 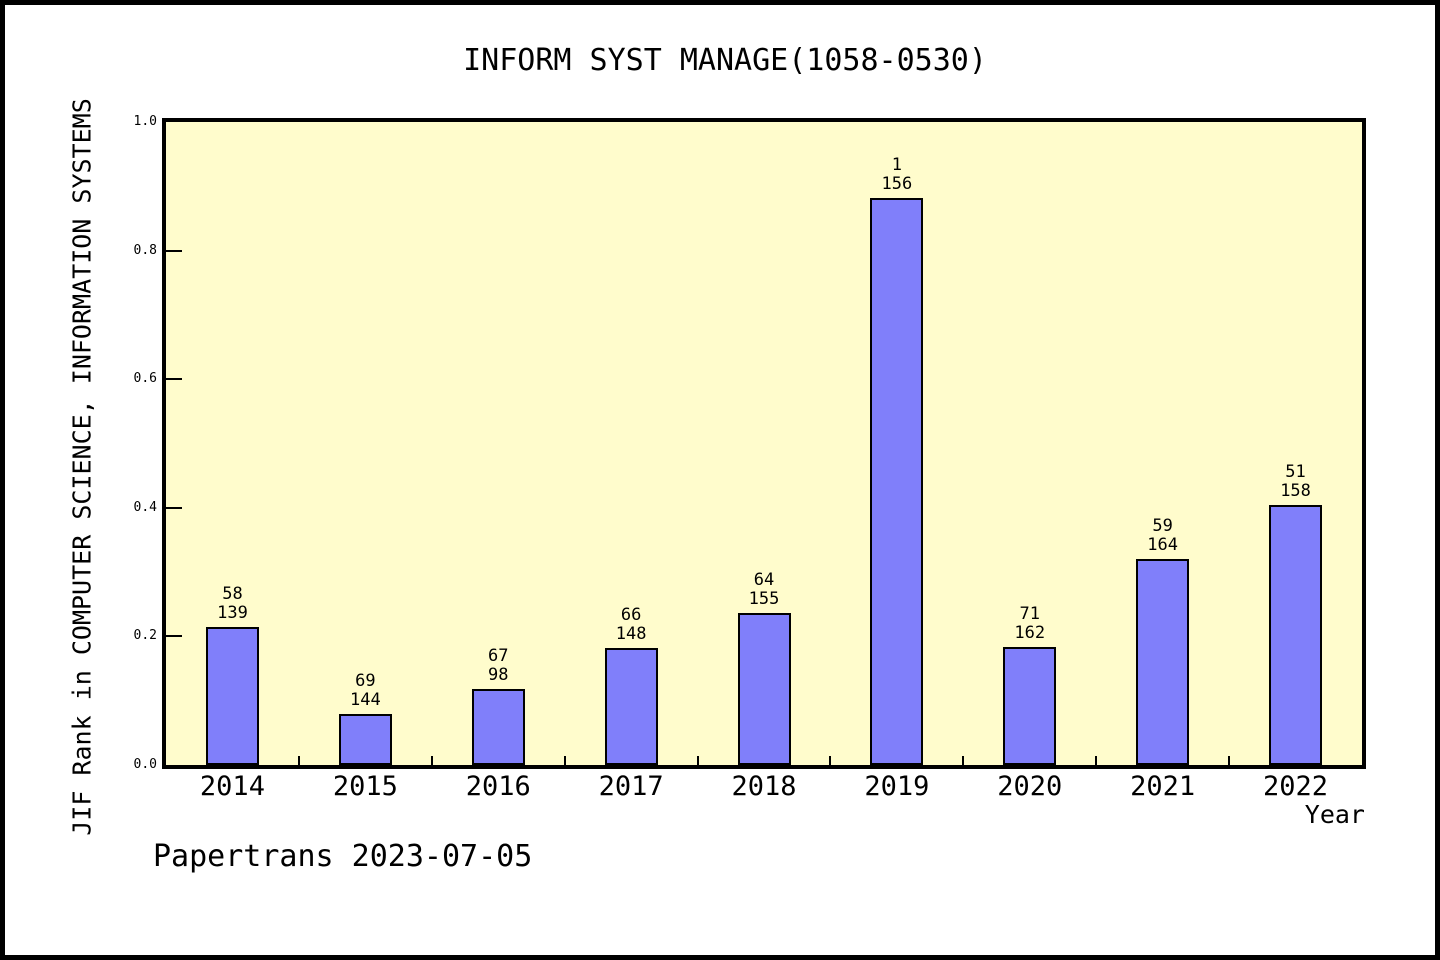 What do you see at coordinates (232, 594) in the screenshot?
I see `bar-rank-value: 58` at bounding box center [232, 594].